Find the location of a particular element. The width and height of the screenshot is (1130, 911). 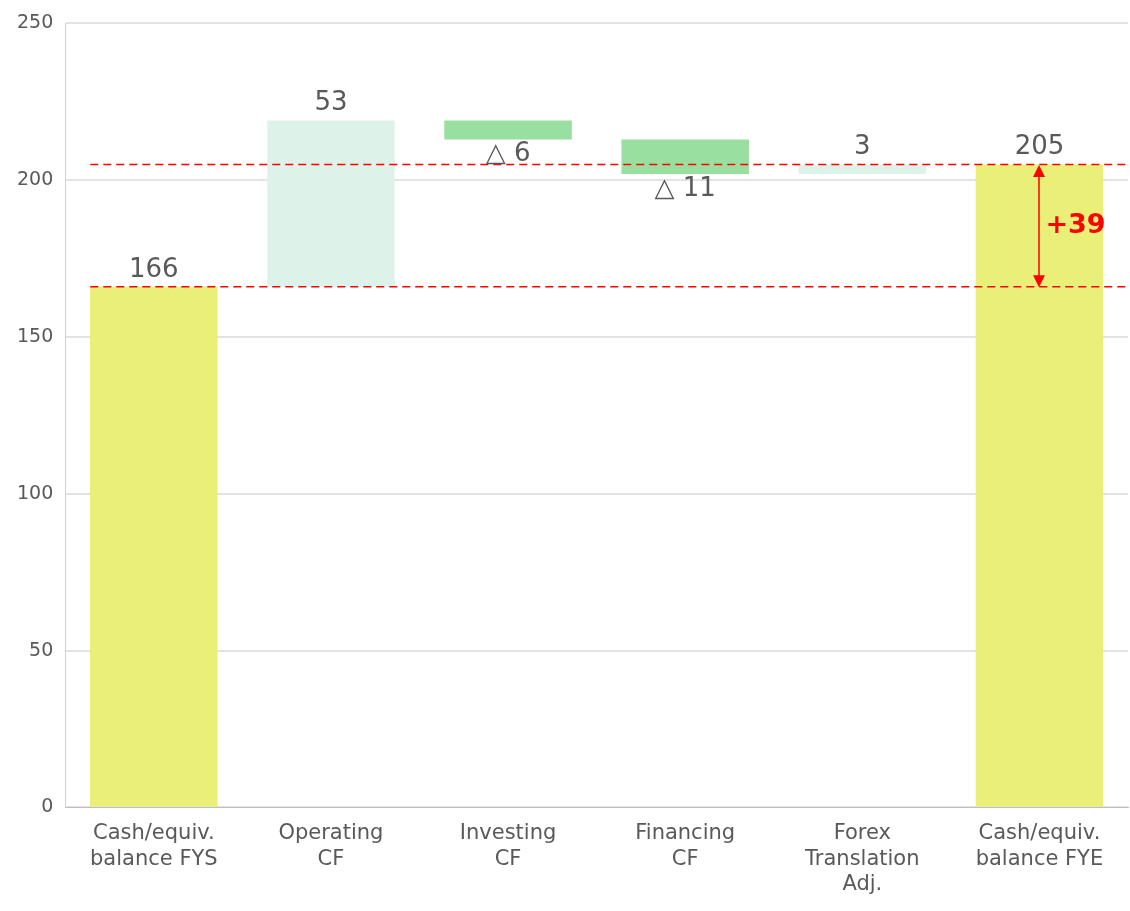

y-tick-label: 250 is located at coordinates (35, 21).